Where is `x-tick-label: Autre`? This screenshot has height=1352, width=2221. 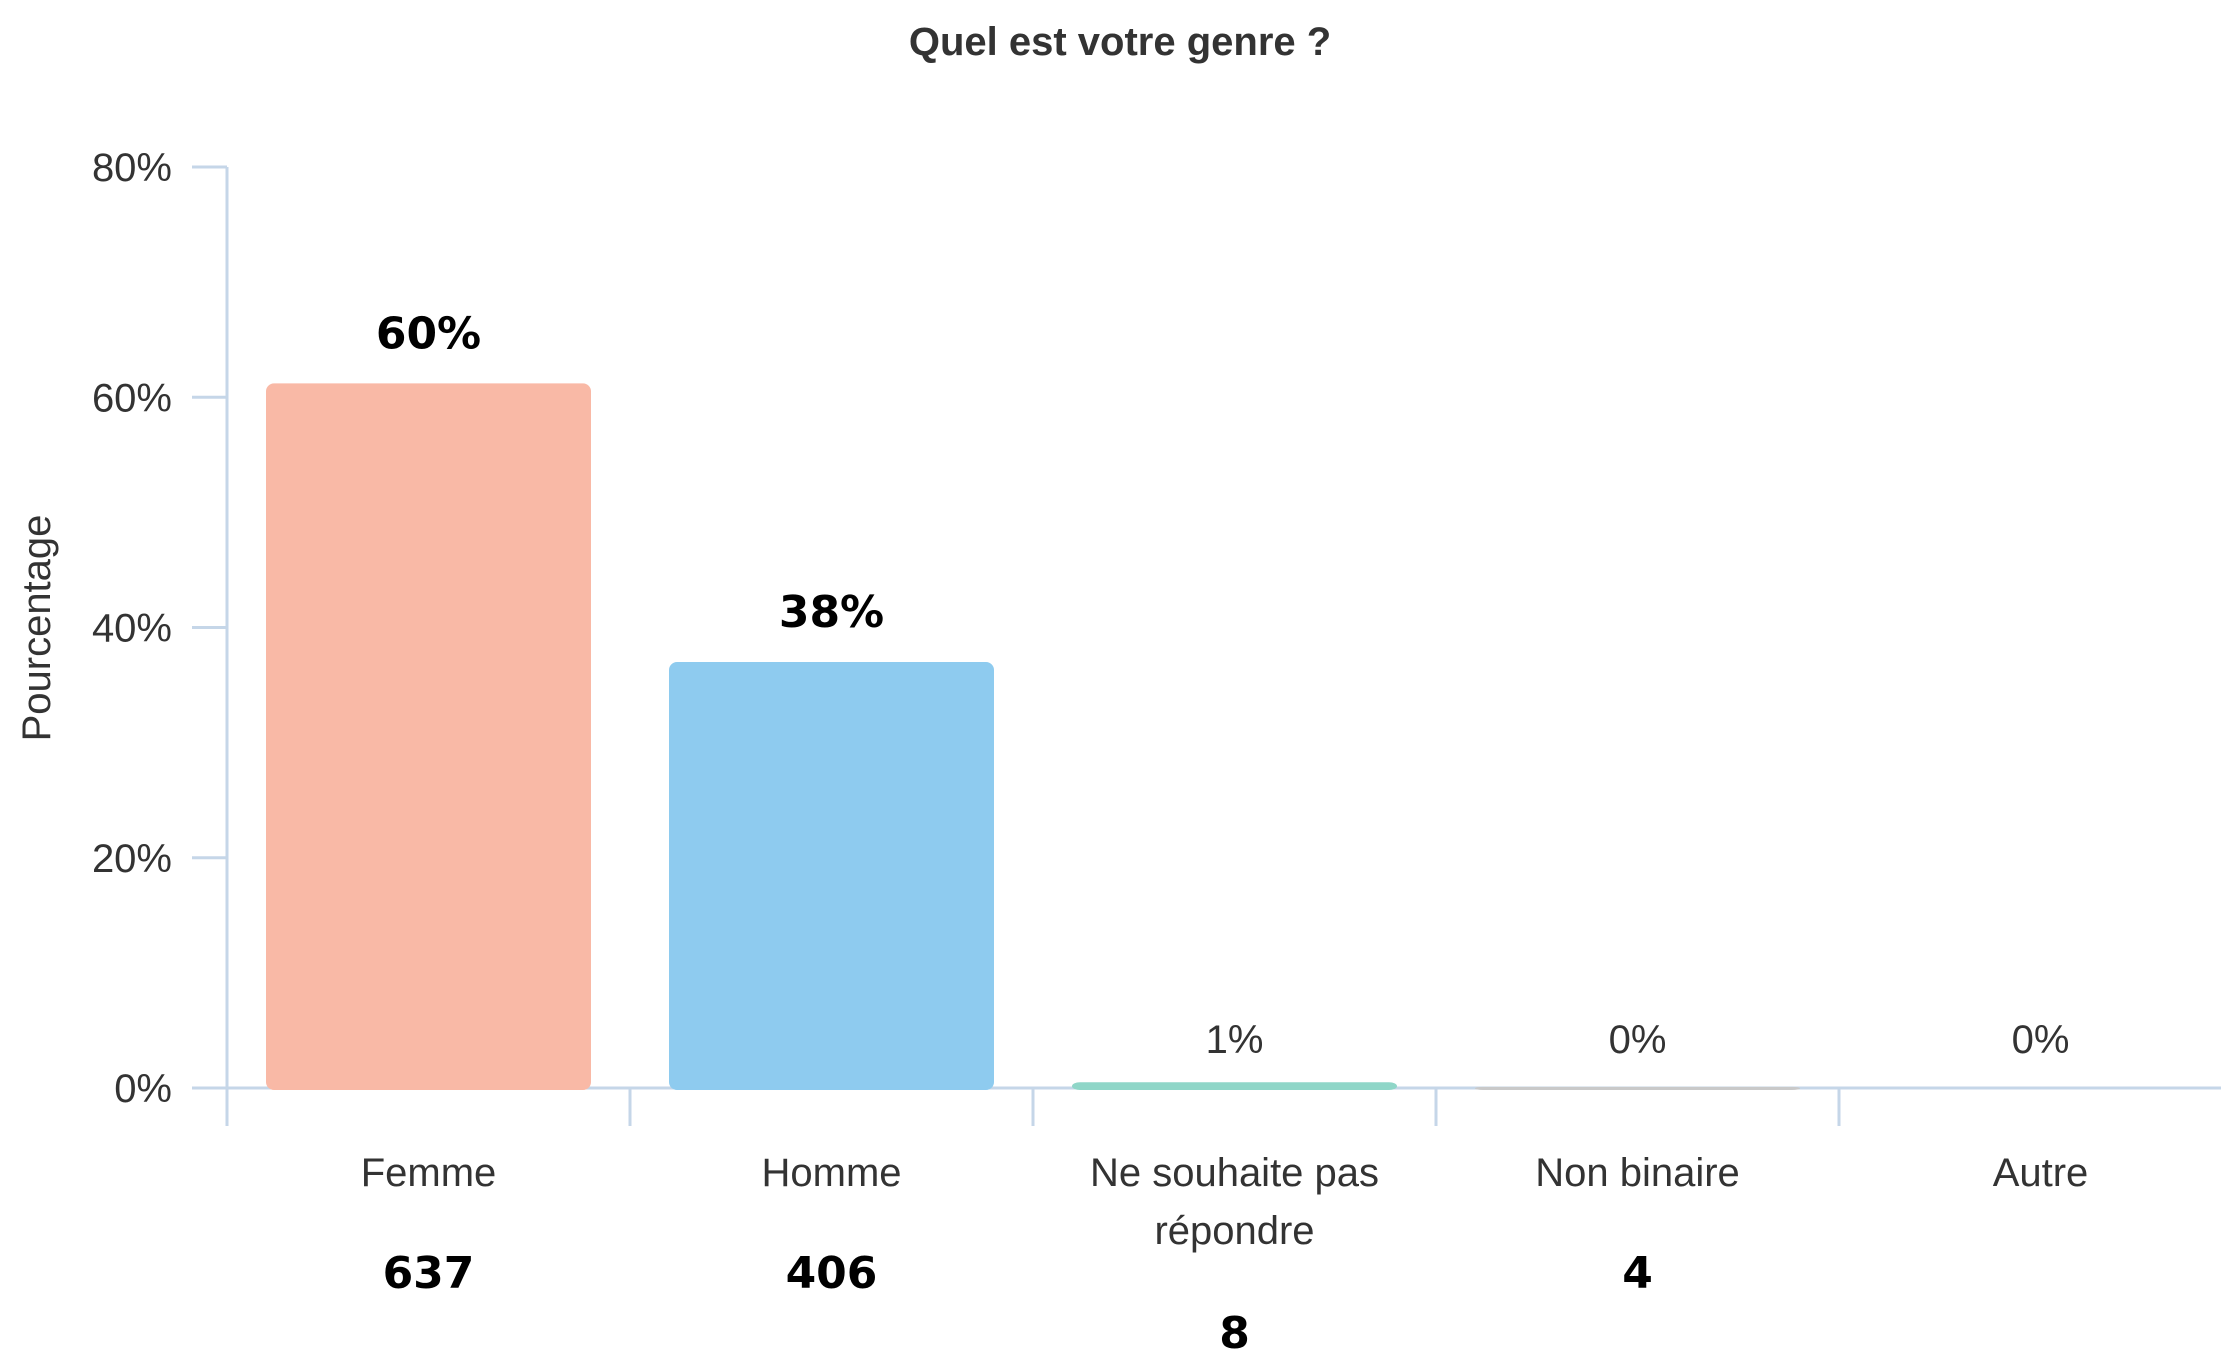
x-tick-label: Autre is located at coordinates (2041, 1173).